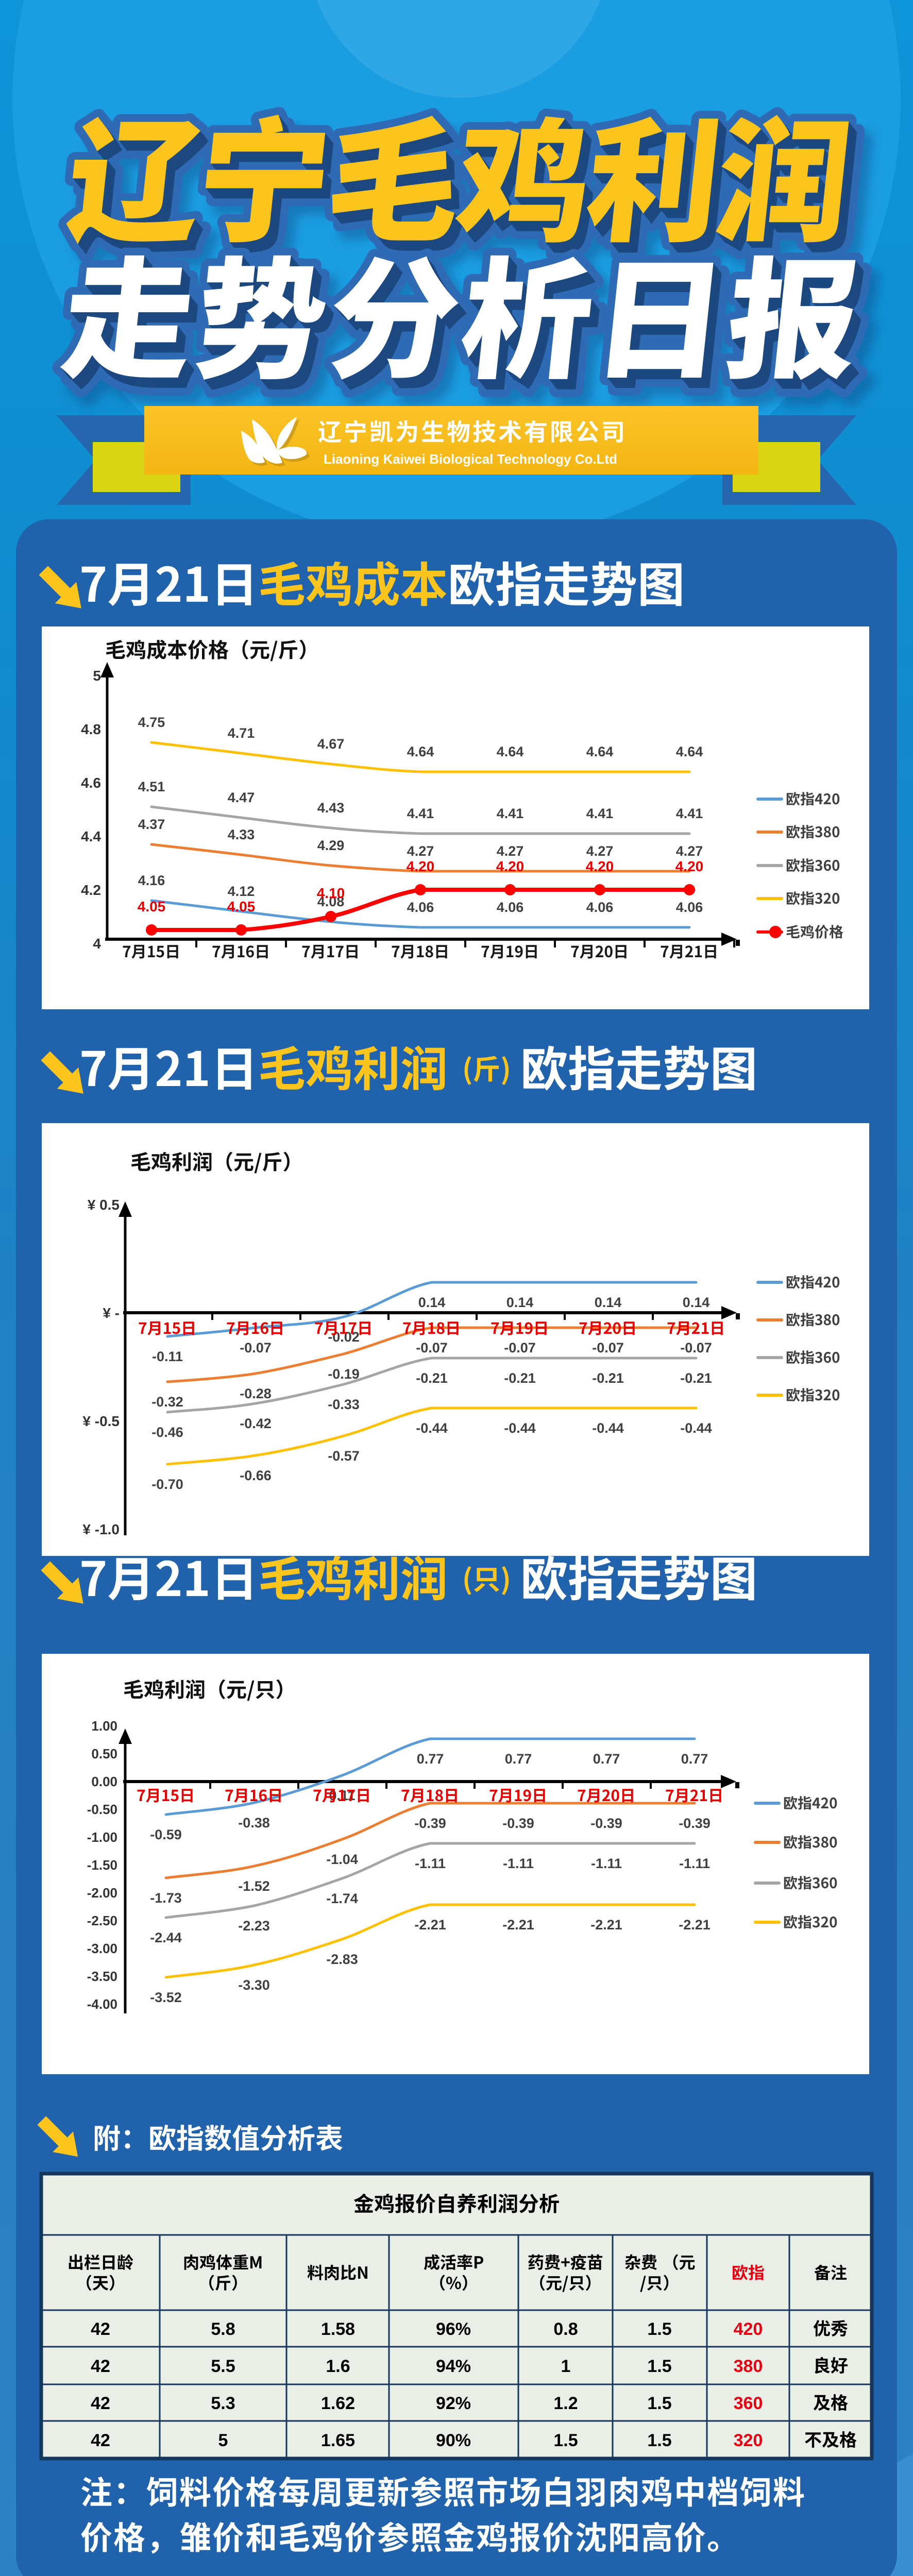  What do you see at coordinates (97, 676) in the screenshot?
I see `svg-text: 5` at bounding box center [97, 676].